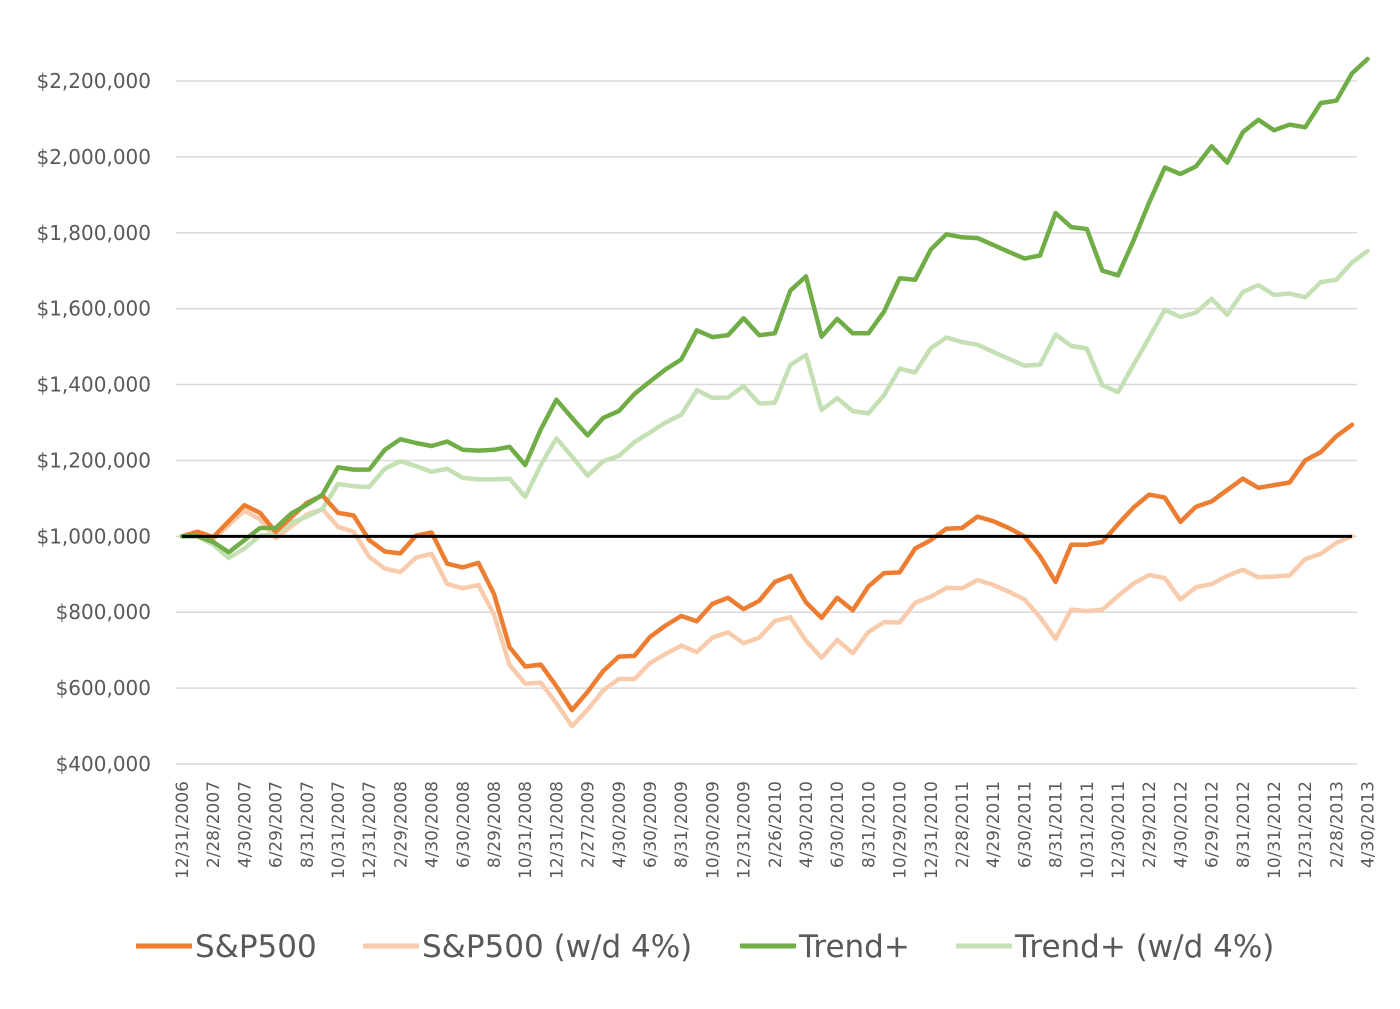 This screenshot has width=1400, height=1009. What do you see at coordinates (93, 460) in the screenshot?
I see `y-tick-label: $1,200,000` at bounding box center [93, 460].